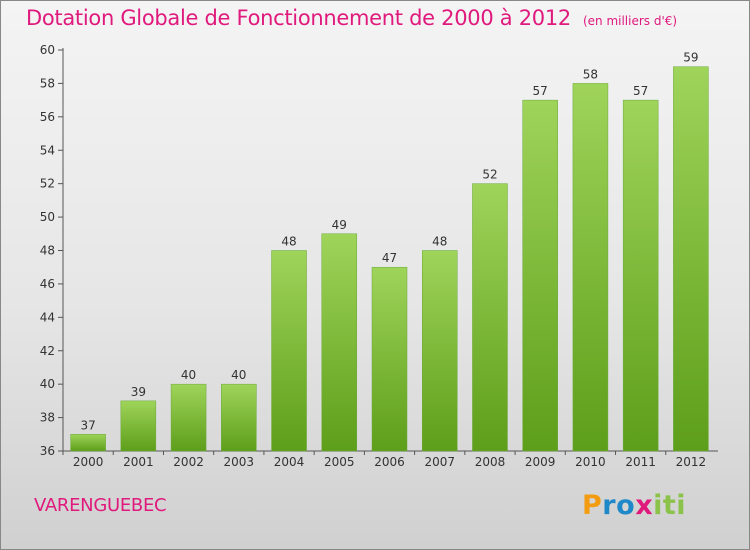 The image size is (750, 550). Describe the element at coordinates (288, 242) in the screenshot. I see `value-label-2004: 48` at that location.